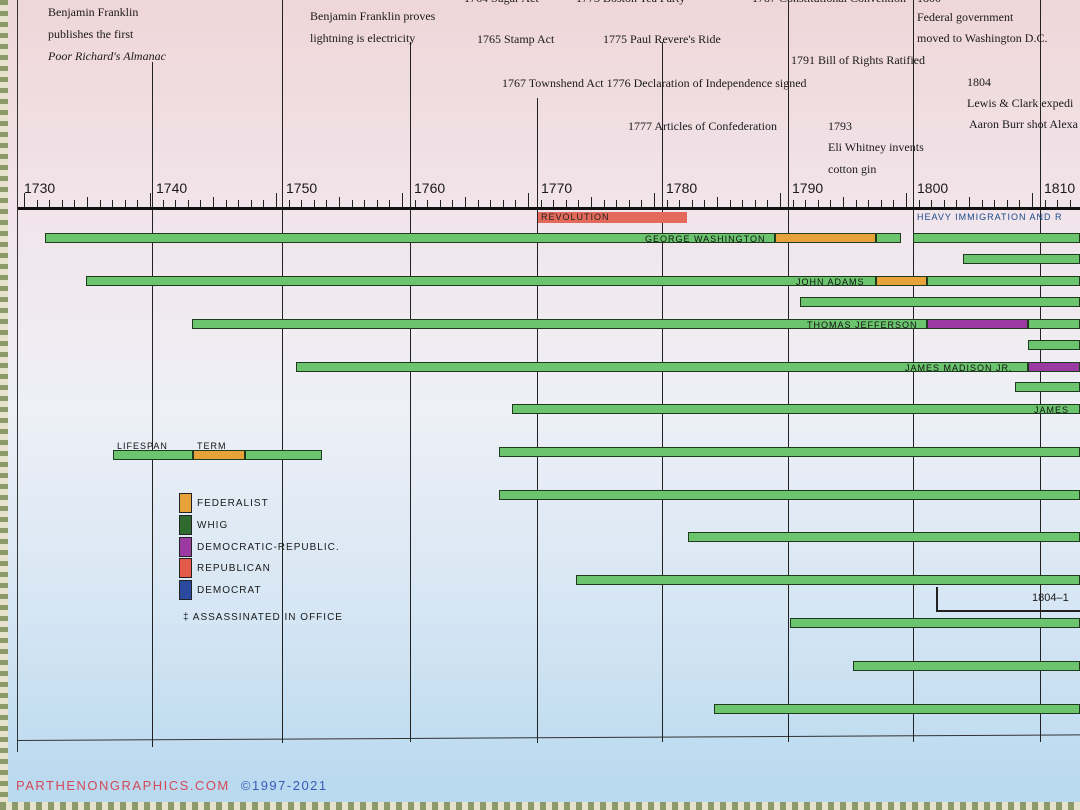 The width and height of the screenshot is (1080, 810). What do you see at coordinates (91, 34) in the screenshot?
I see `event-franklin-almanac-line2: publishes the first` at bounding box center [91, 34].